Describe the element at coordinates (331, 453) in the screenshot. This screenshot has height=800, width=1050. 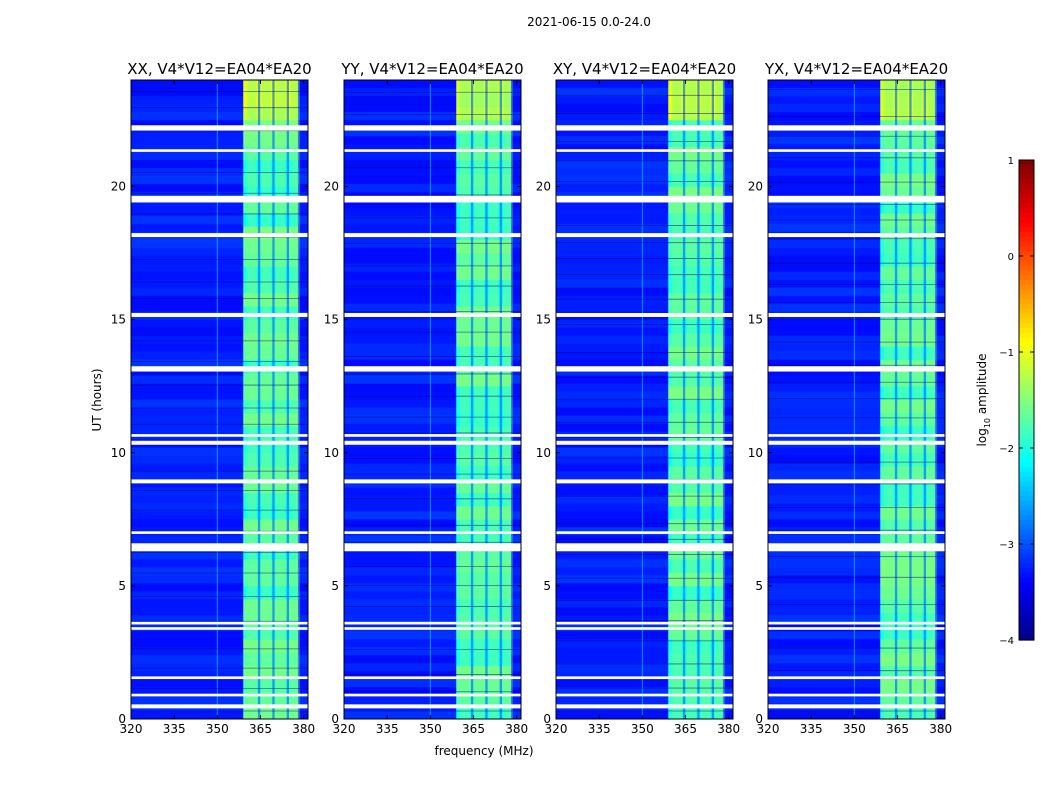
I see `y-tick-label: 10` at that location.